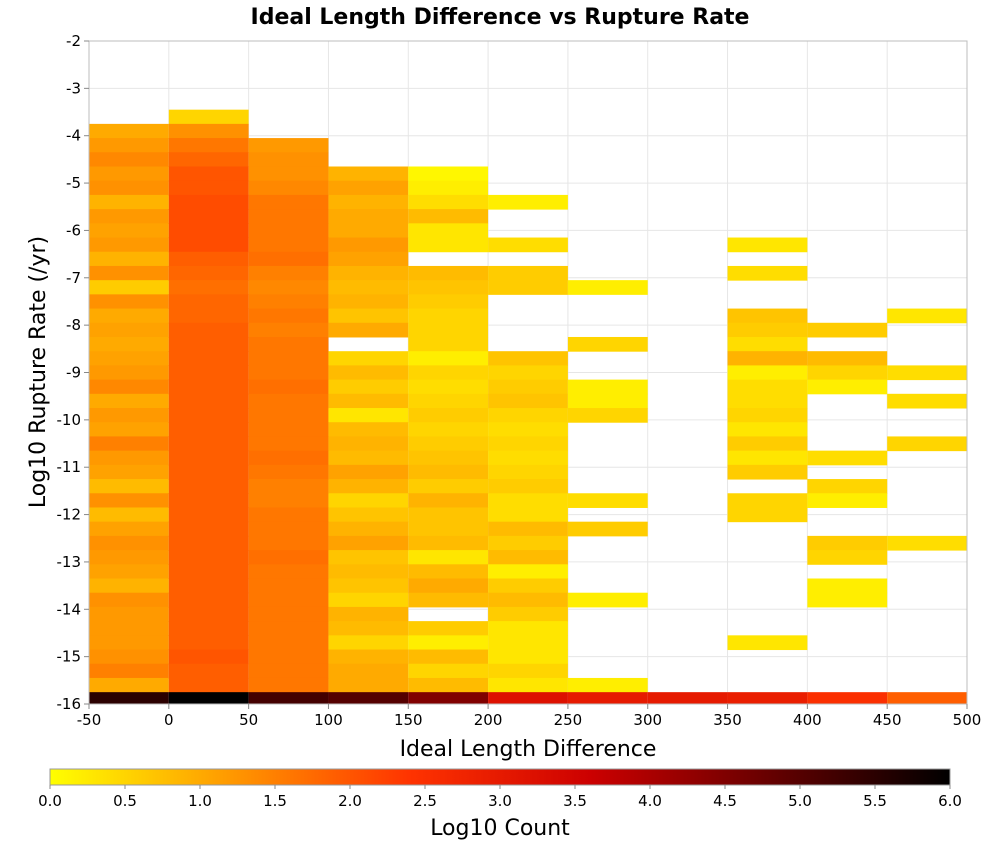 The height and width of the screenshot is (850, 1000). What do you see at coordinates (73, 278) in the screenshot?
I see `y-tick-label: -7` at bounding box center [73, 278].